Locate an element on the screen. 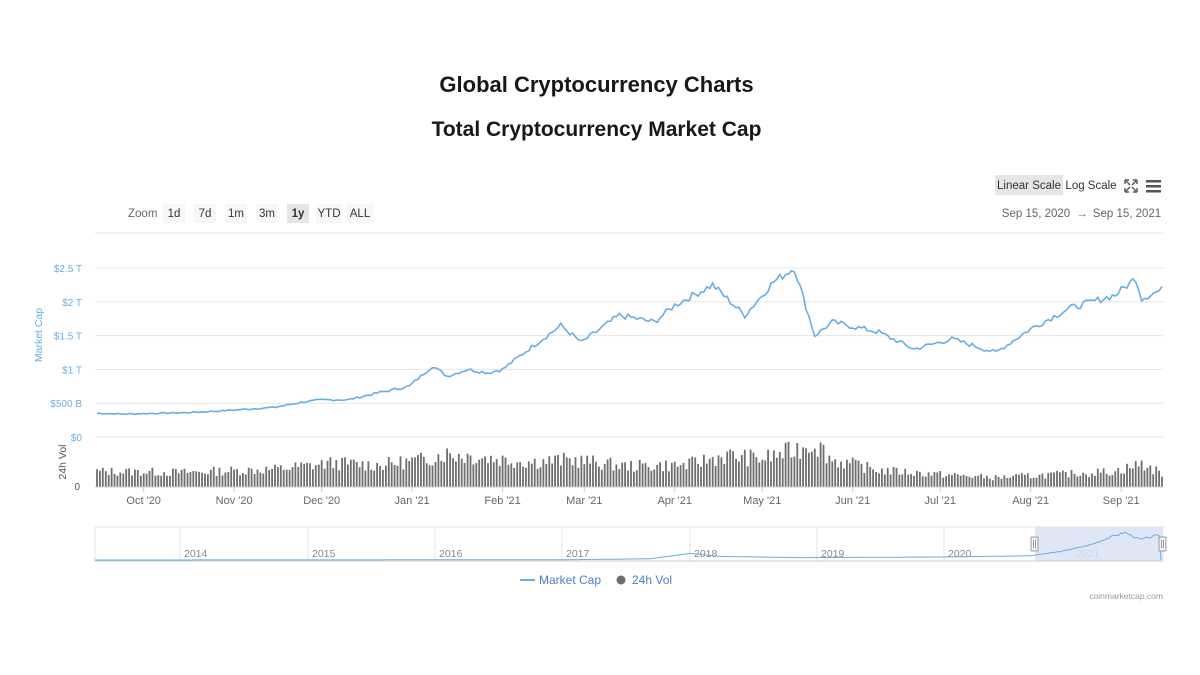 Image resolution: width=1200 pixels, height=675 pixels. zoom-ytd-button-bg is located at coordinates (329, 213).